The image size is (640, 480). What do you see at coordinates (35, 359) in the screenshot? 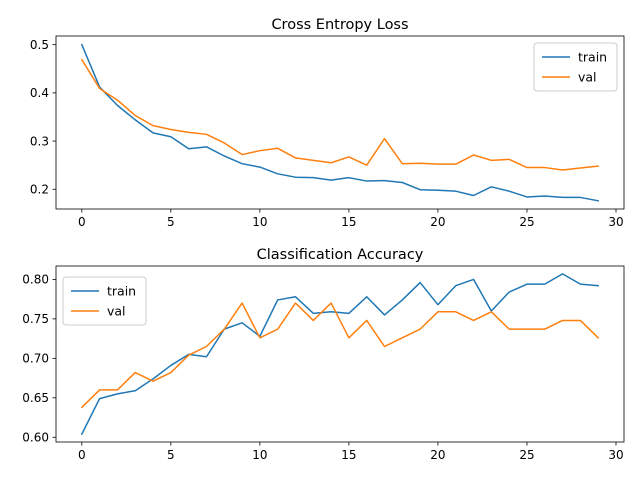
I see `y-tick-label: 0.70` at bounding box center [35, 359].